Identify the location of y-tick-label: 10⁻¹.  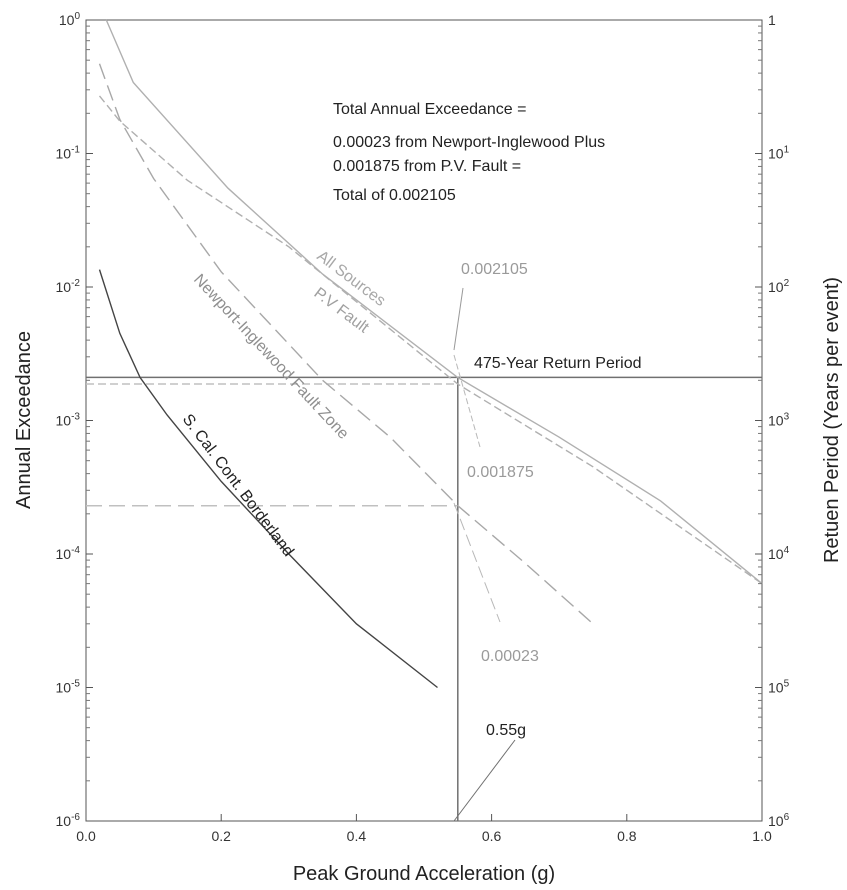
(68, 153).